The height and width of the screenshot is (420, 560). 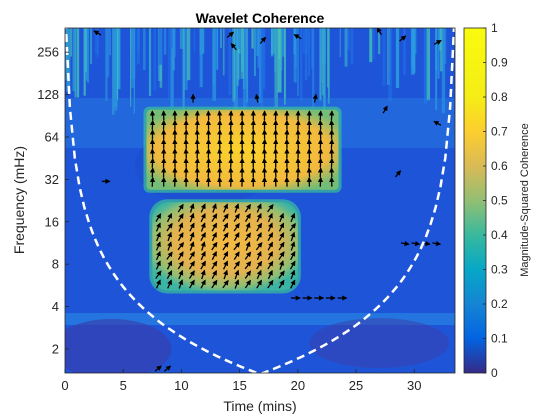 What do you see at coordinates (499, 201) in the screenshot?
I see `colorbar-tick-label: 0.5` at bounding box center [499, 201].